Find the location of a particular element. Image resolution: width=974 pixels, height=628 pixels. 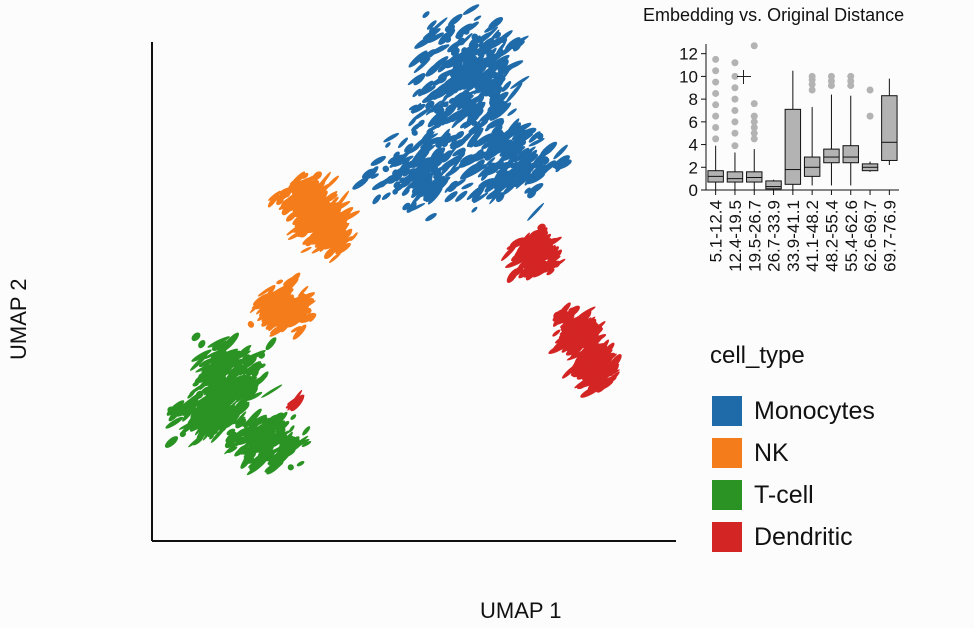

legend-item-dendritic: Dendritic is located at coordinates (793, 537).